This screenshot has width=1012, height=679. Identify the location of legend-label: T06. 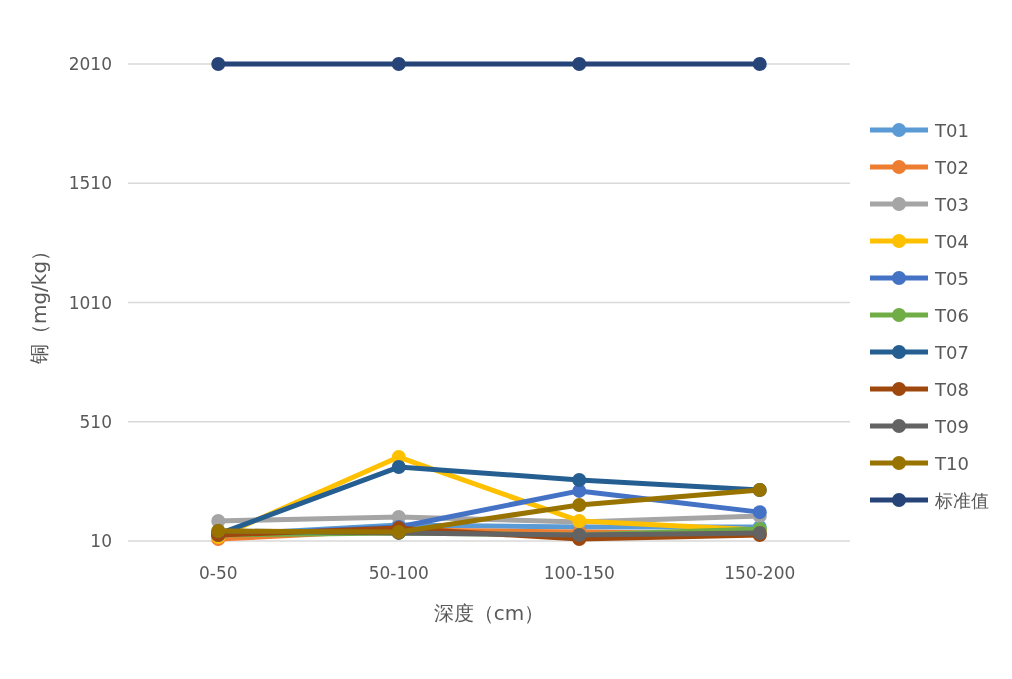
(951, 315).